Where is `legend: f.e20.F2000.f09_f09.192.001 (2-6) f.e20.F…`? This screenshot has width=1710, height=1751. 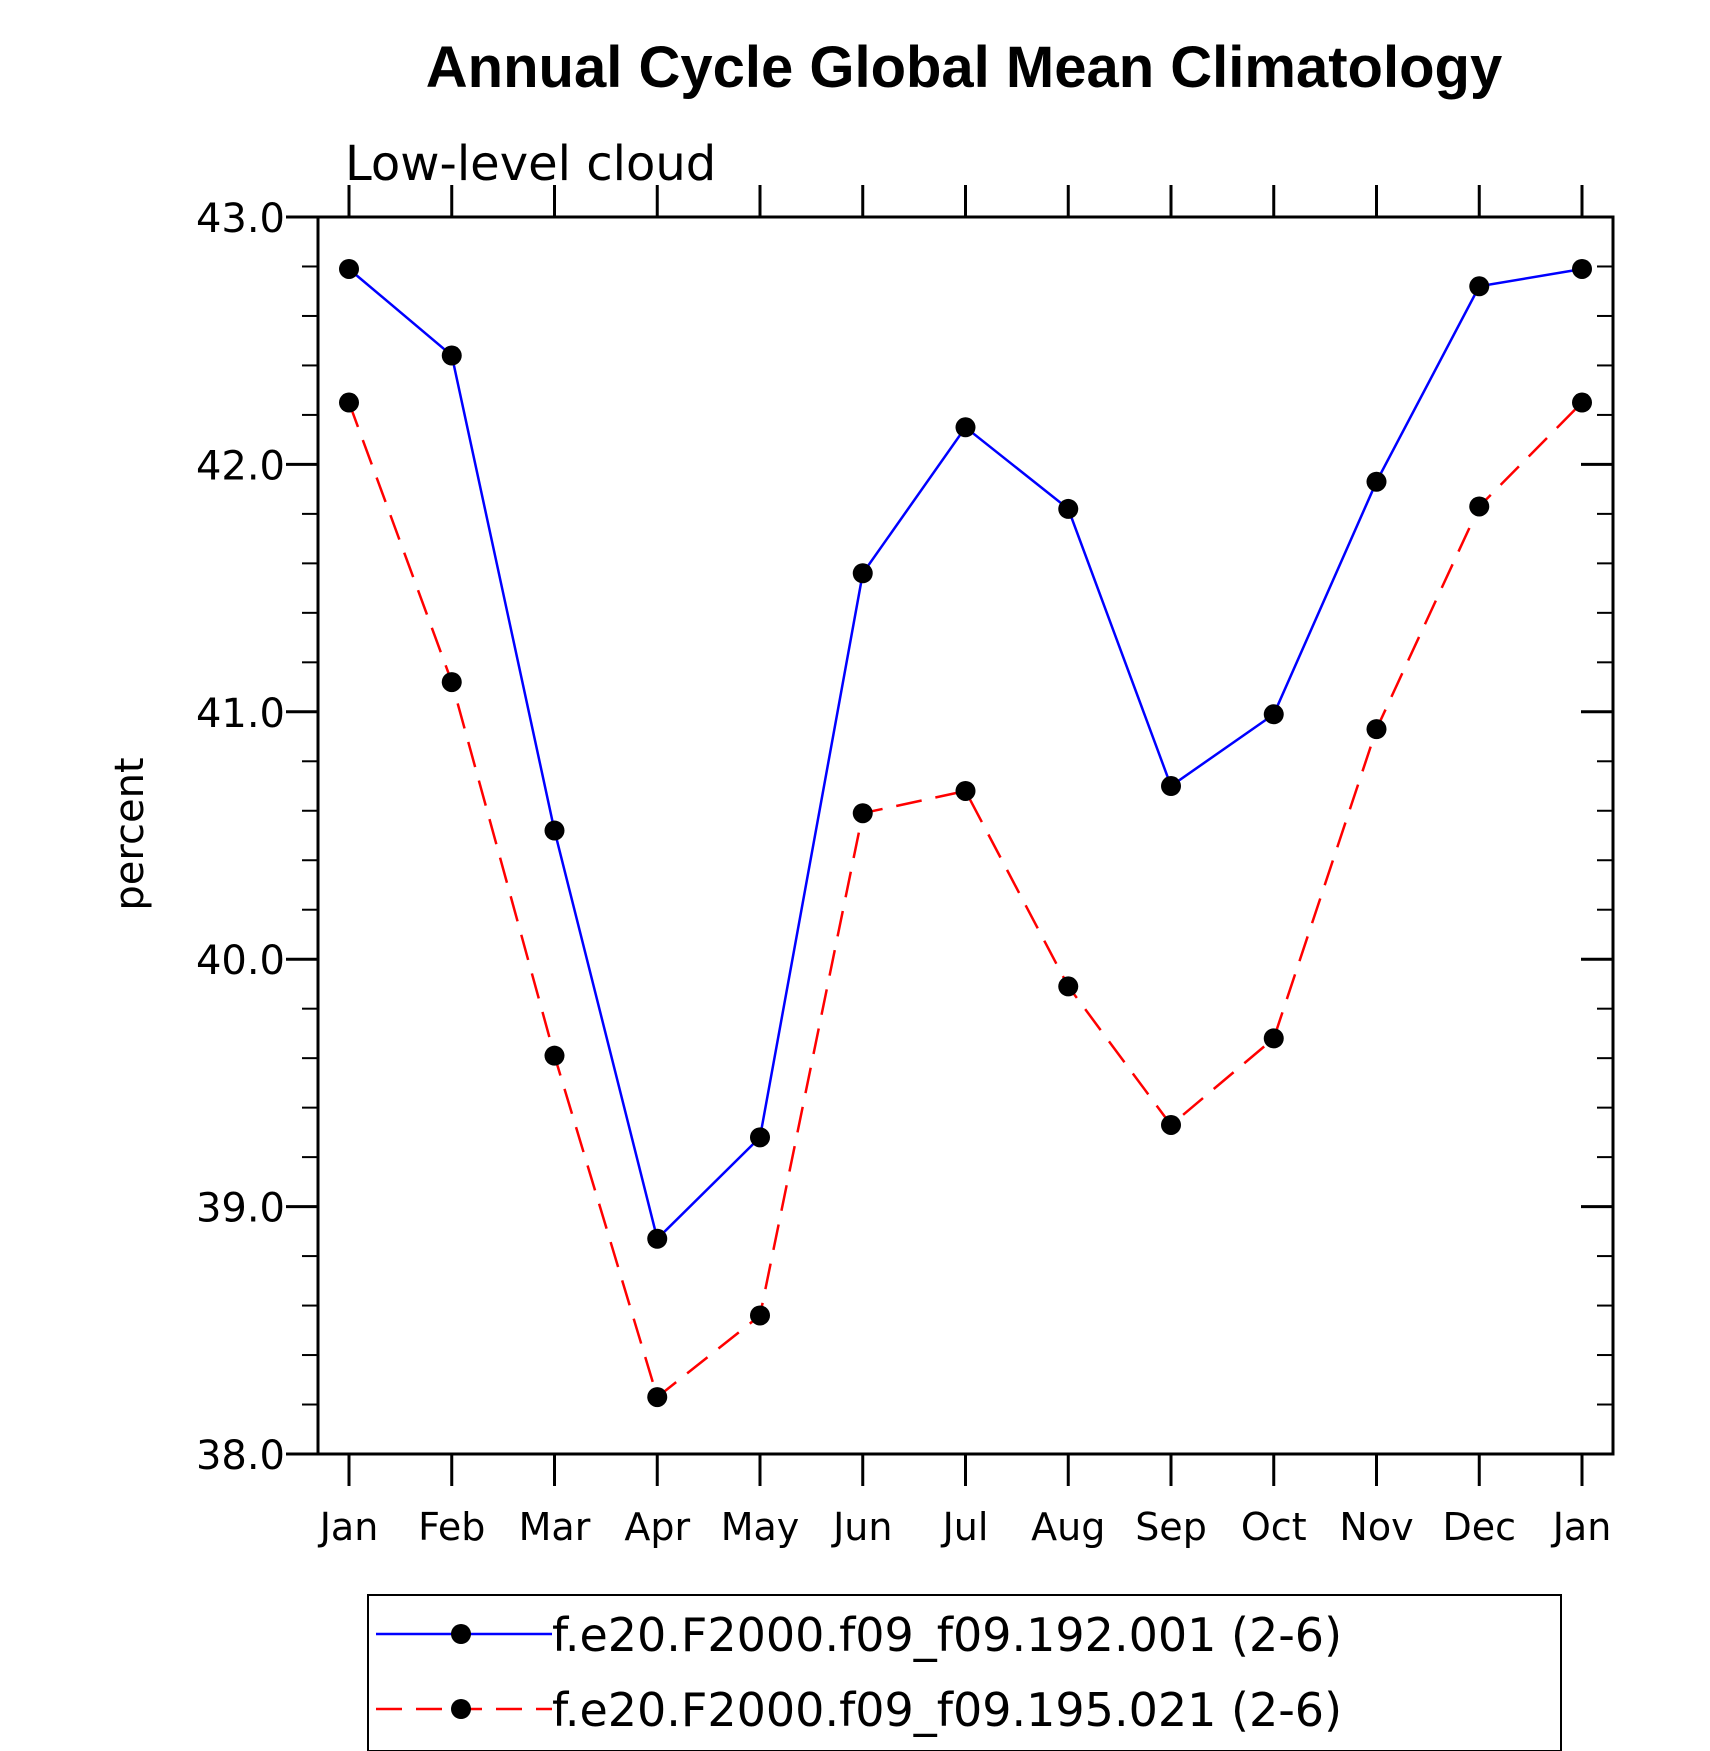 legend: f.e20.F2000.f09_f09.192.001 (2-6) f.e20.F… is located at coordinates (859, 1672).